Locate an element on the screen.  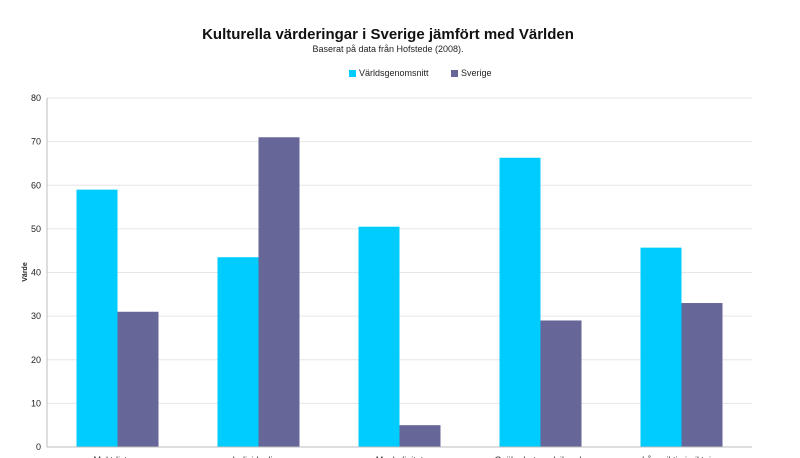
y-tick-label: 60 is located at coordinates (36, 185).